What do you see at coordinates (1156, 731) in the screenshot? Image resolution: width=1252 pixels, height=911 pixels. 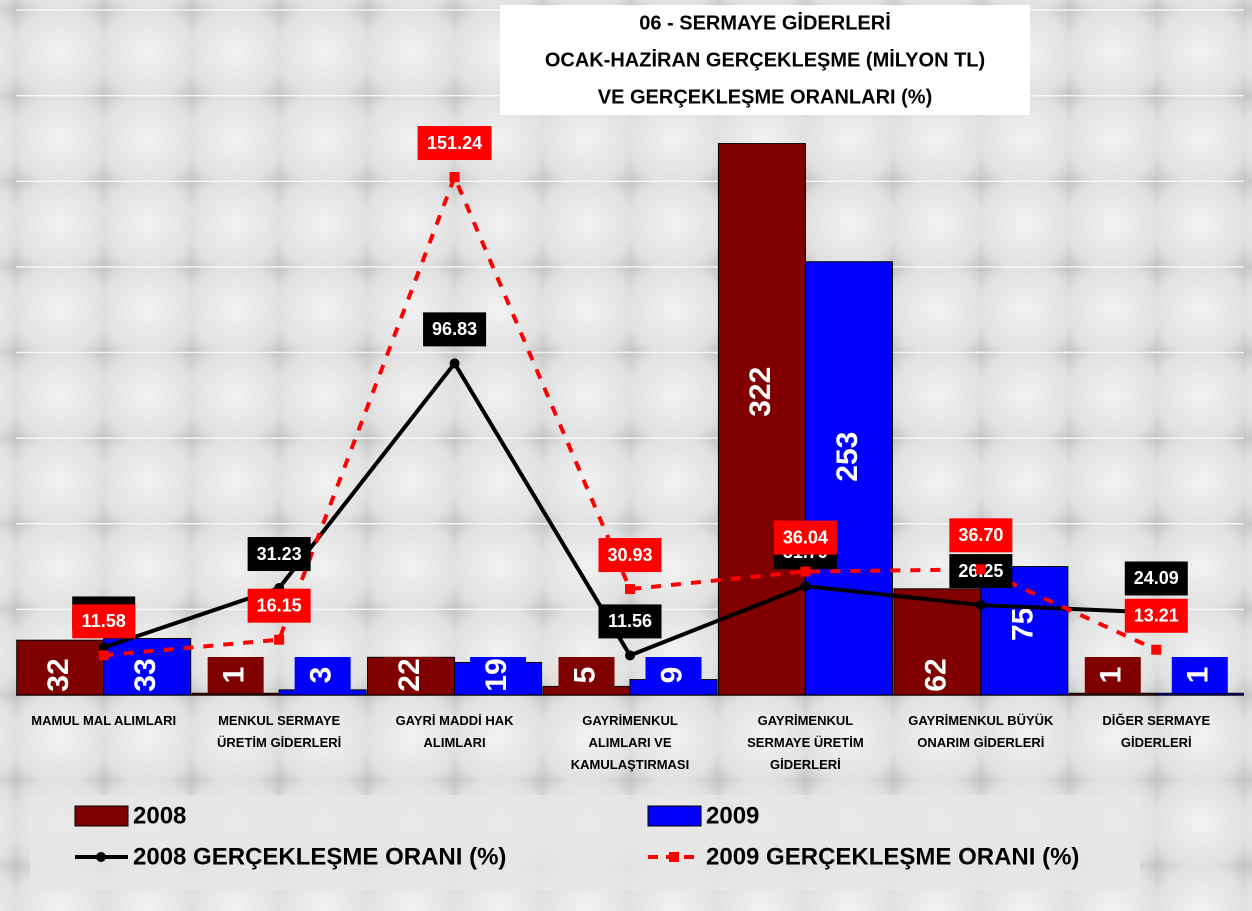 I see `x-tick-label: DİĞER SERMAYE GİDERLERİ` at bounding box center [1156, 731].